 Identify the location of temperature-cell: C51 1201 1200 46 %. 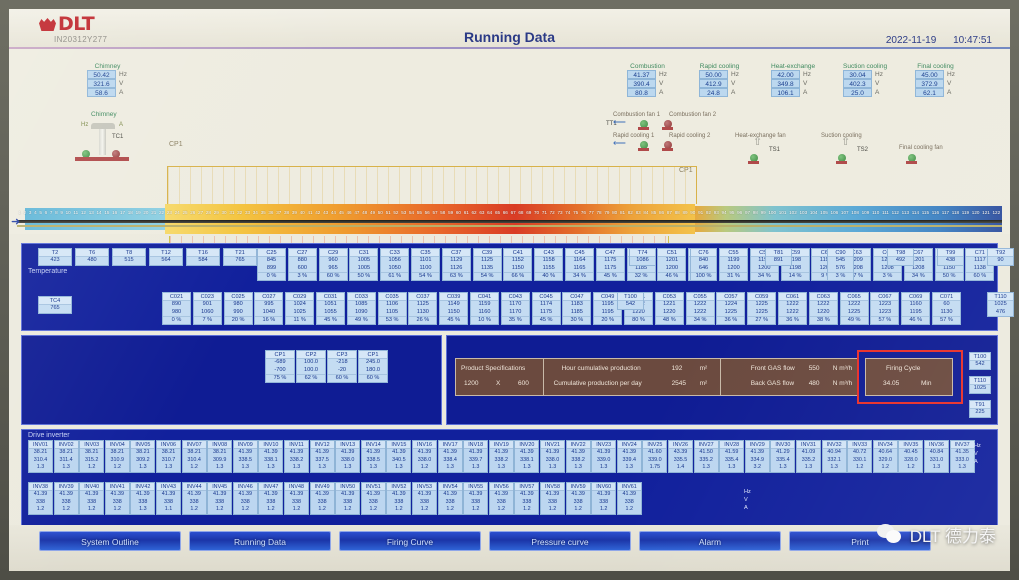
(672, 264).